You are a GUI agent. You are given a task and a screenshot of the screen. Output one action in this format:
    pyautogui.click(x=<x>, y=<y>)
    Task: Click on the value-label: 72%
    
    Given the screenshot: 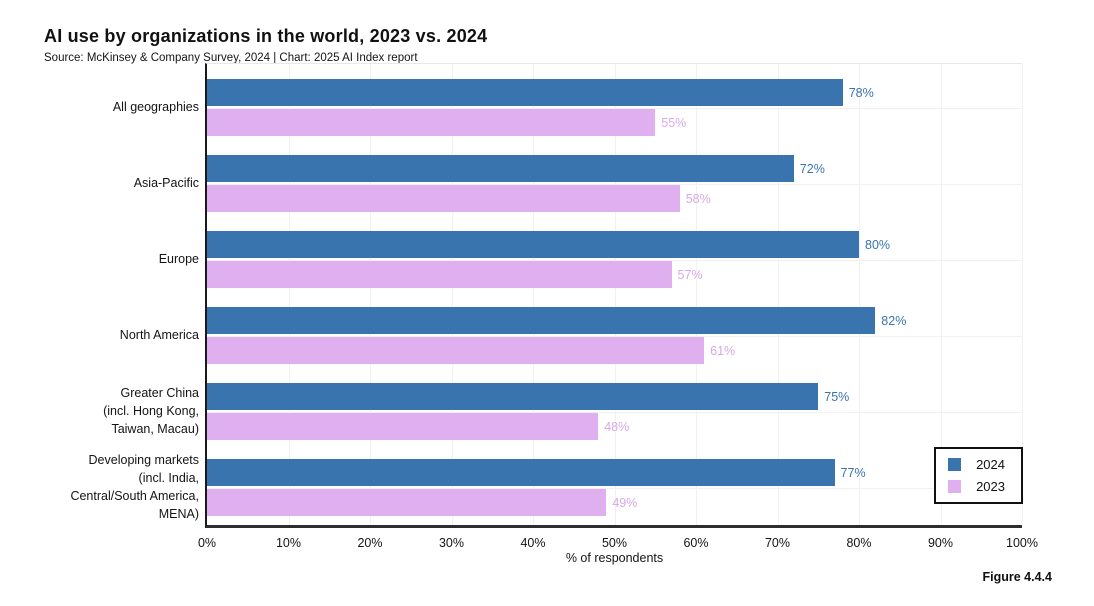 What is the action you would take?
    pyautogui.click(x=812, y=168)
    